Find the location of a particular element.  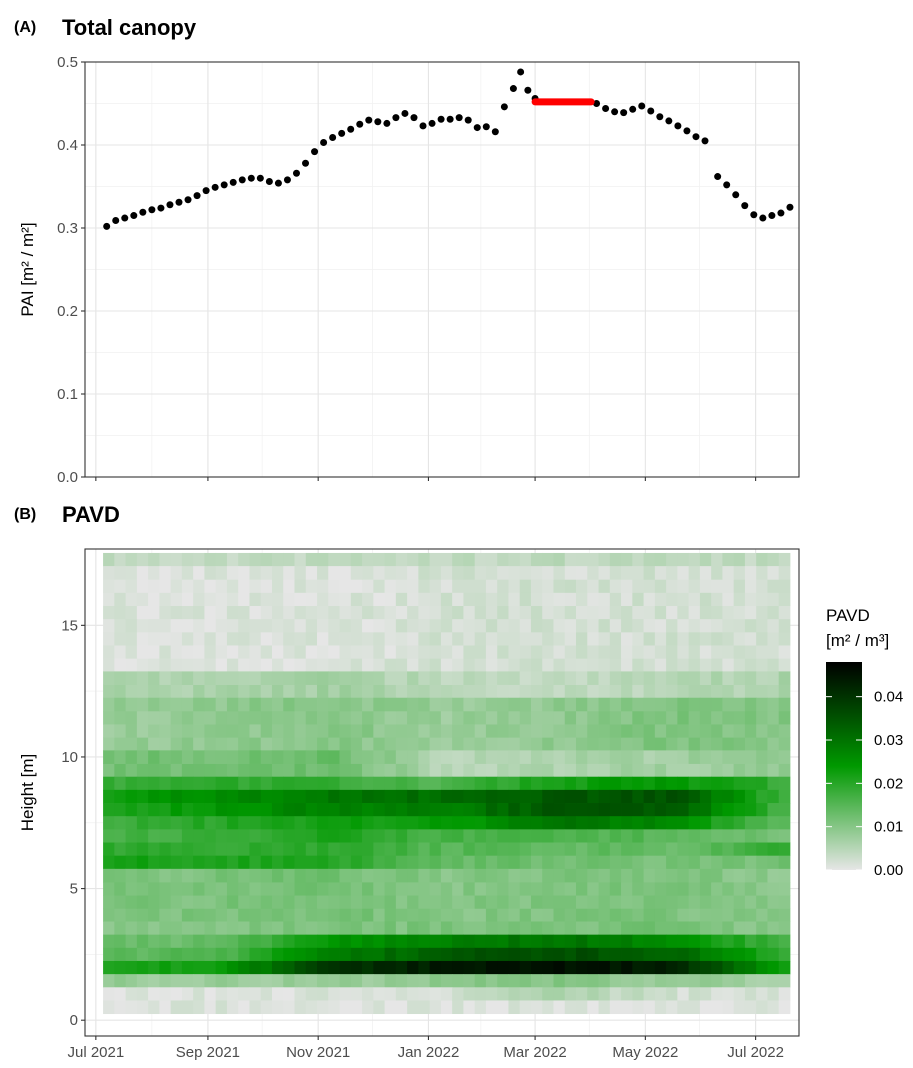

legend-colorbar is located at coordinates (844, 766).